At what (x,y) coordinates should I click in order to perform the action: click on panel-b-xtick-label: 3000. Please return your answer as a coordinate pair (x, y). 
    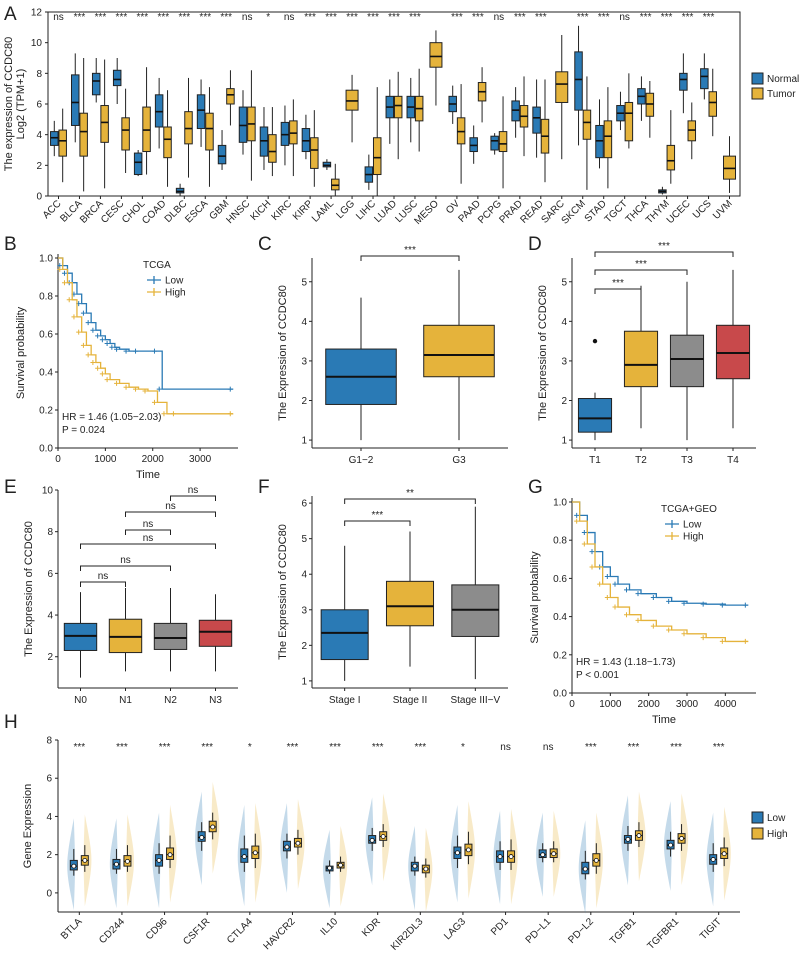
    Looking at the image, I should click on (200, 459).